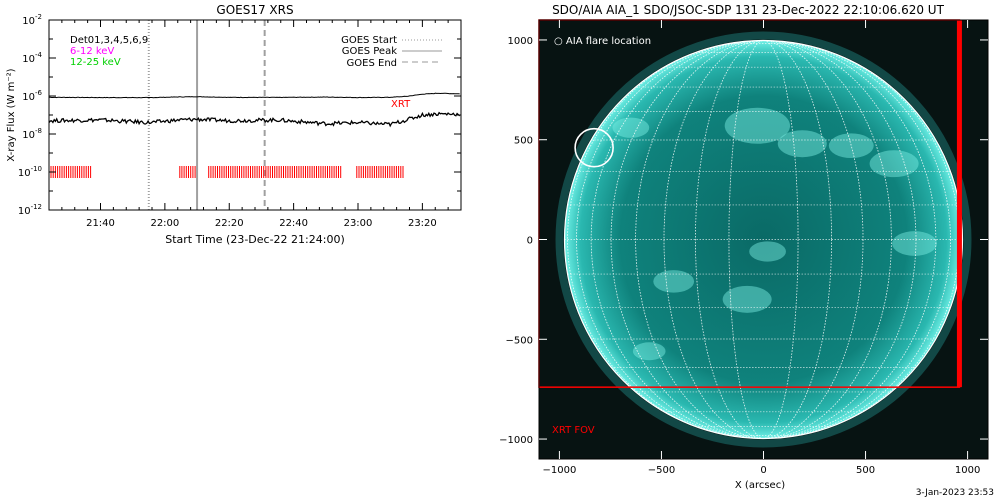 This screenshot has height=500, width=1000. I want to click on legend-left-detectors: Det01,3,4,5,6,9, so click(109, 40).